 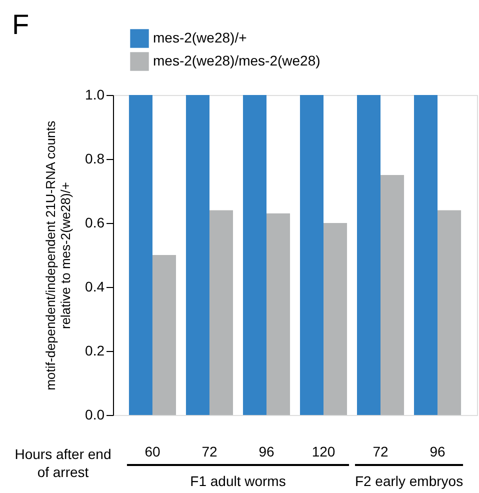 I want to click on text: F1 adult worms, so click(x=238, y=481).